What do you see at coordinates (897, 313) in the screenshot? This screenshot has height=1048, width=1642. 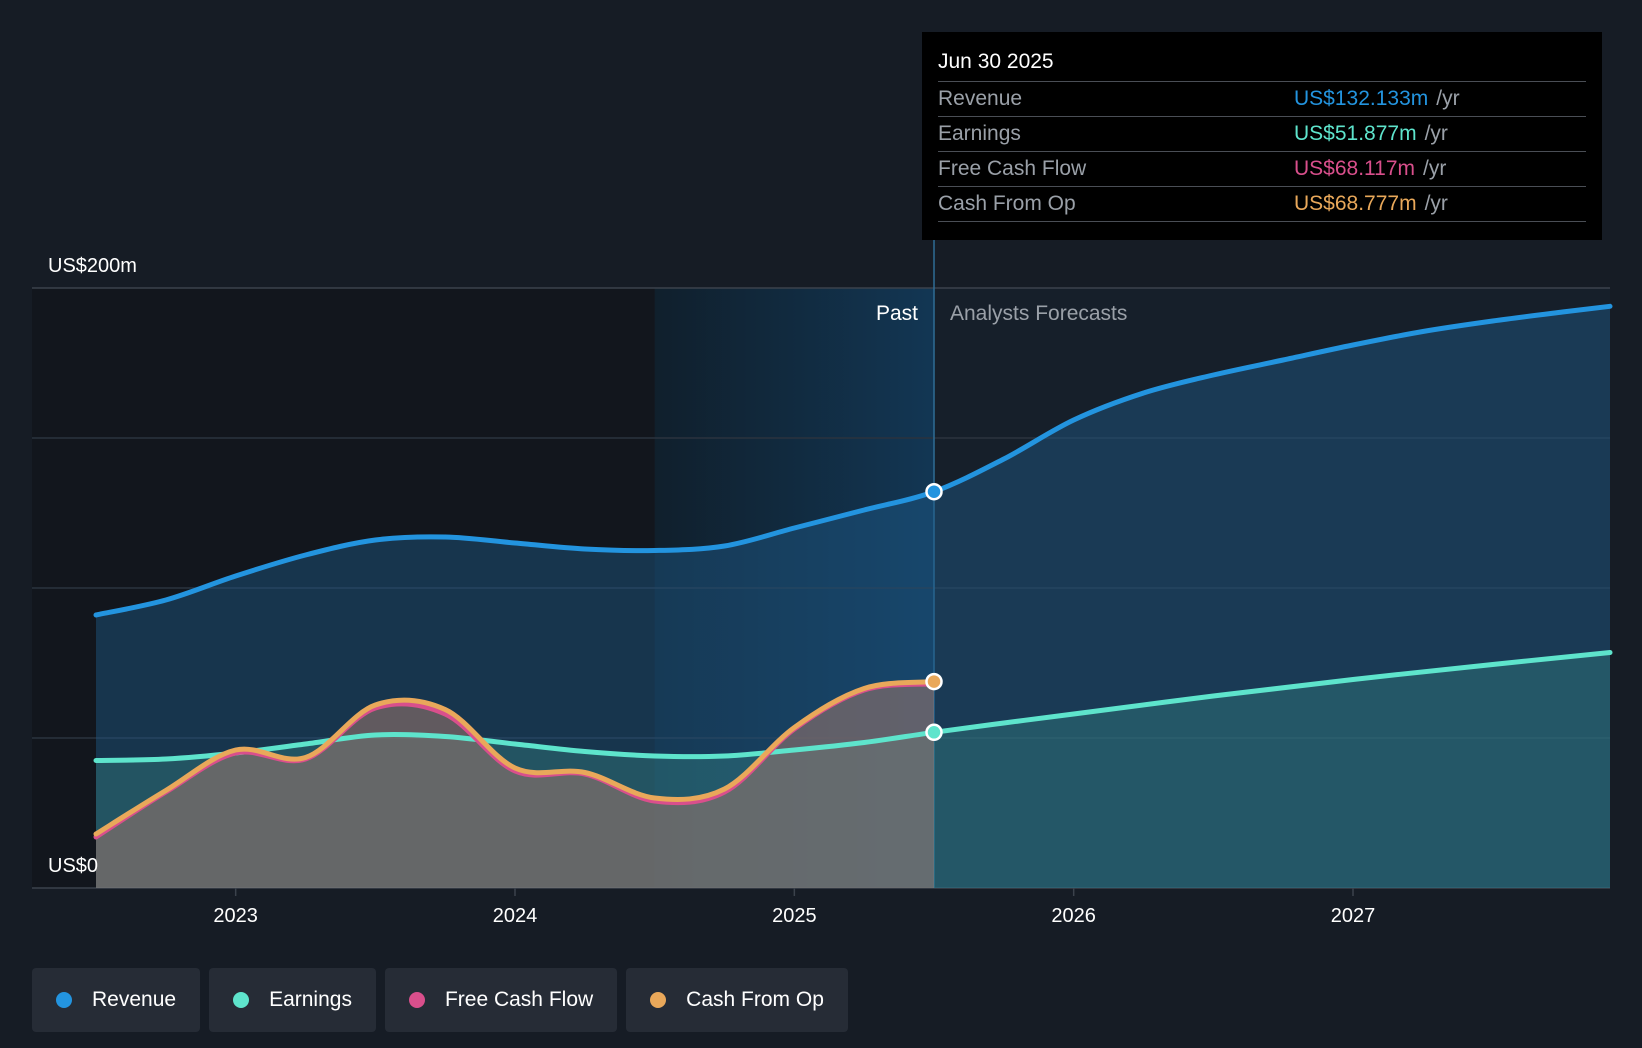 I see `past-label: Past` at bounding box center [897, 313].